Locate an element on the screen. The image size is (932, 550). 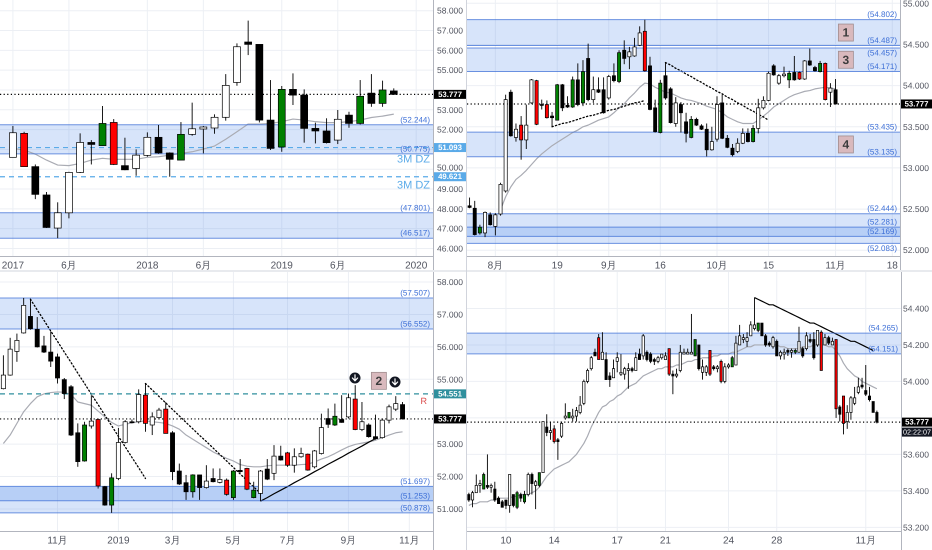
ref-line-label: (50.878) is located at coordinates (415, 507).